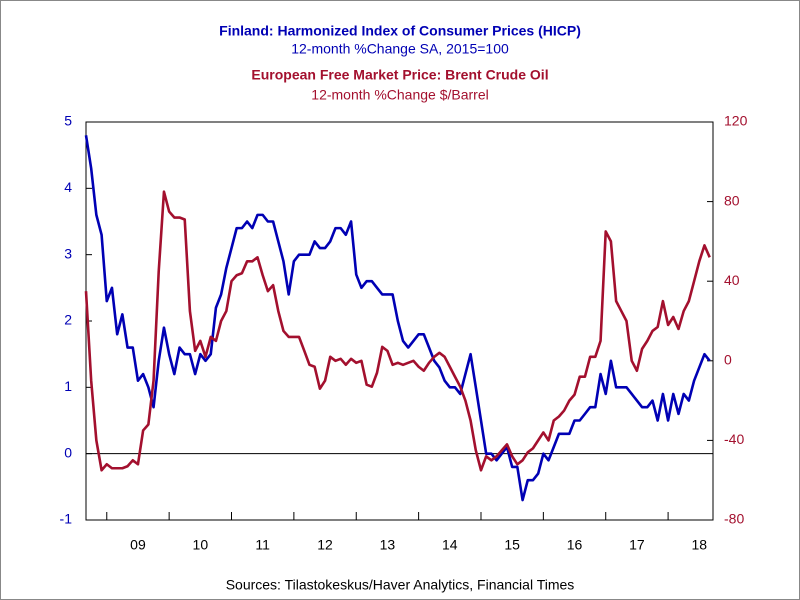  What do you see at coordinates (400, 49) in the screenshot?
I see `series-subtitle: 12-month %Change SA, 2015=100` at bounding box center [400, 49].